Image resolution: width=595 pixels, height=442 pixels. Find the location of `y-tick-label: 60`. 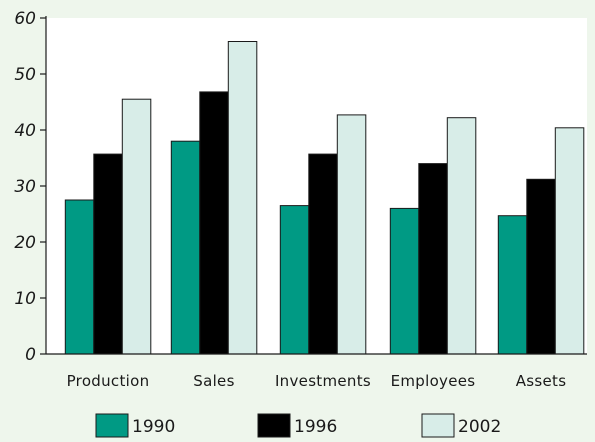

y-tick-label: 60 is located at coordinates (25, 19).